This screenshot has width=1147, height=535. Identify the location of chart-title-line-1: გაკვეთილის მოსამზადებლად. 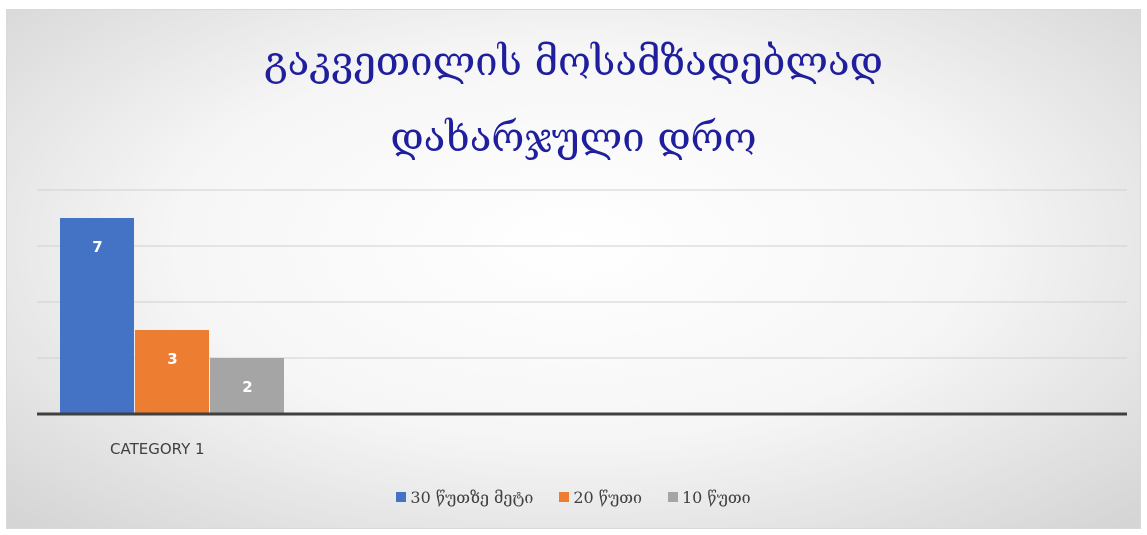
(573, 62).